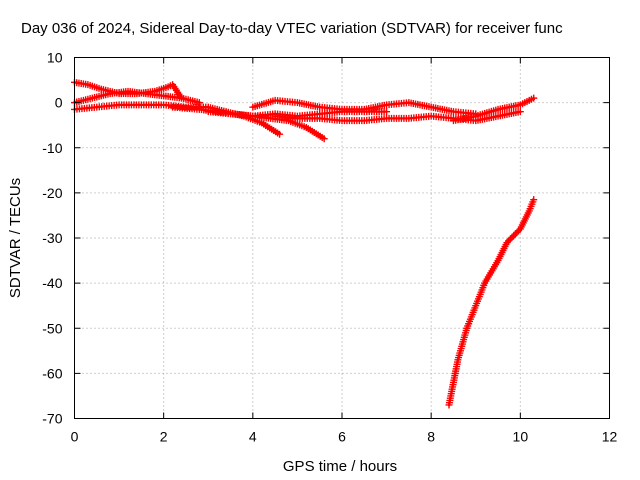 Image resolution: width=640 pixels, height=480 pixels. Describe the element at coordinates (59, 103) in the screenshot. I see `y-tick-label: 0` at that location.